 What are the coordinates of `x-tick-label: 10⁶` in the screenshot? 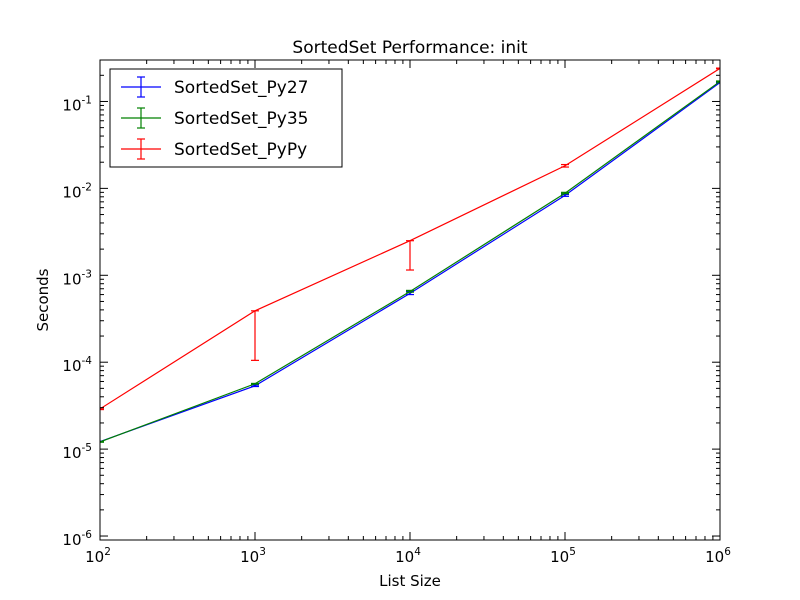 It's located at (718, 556).